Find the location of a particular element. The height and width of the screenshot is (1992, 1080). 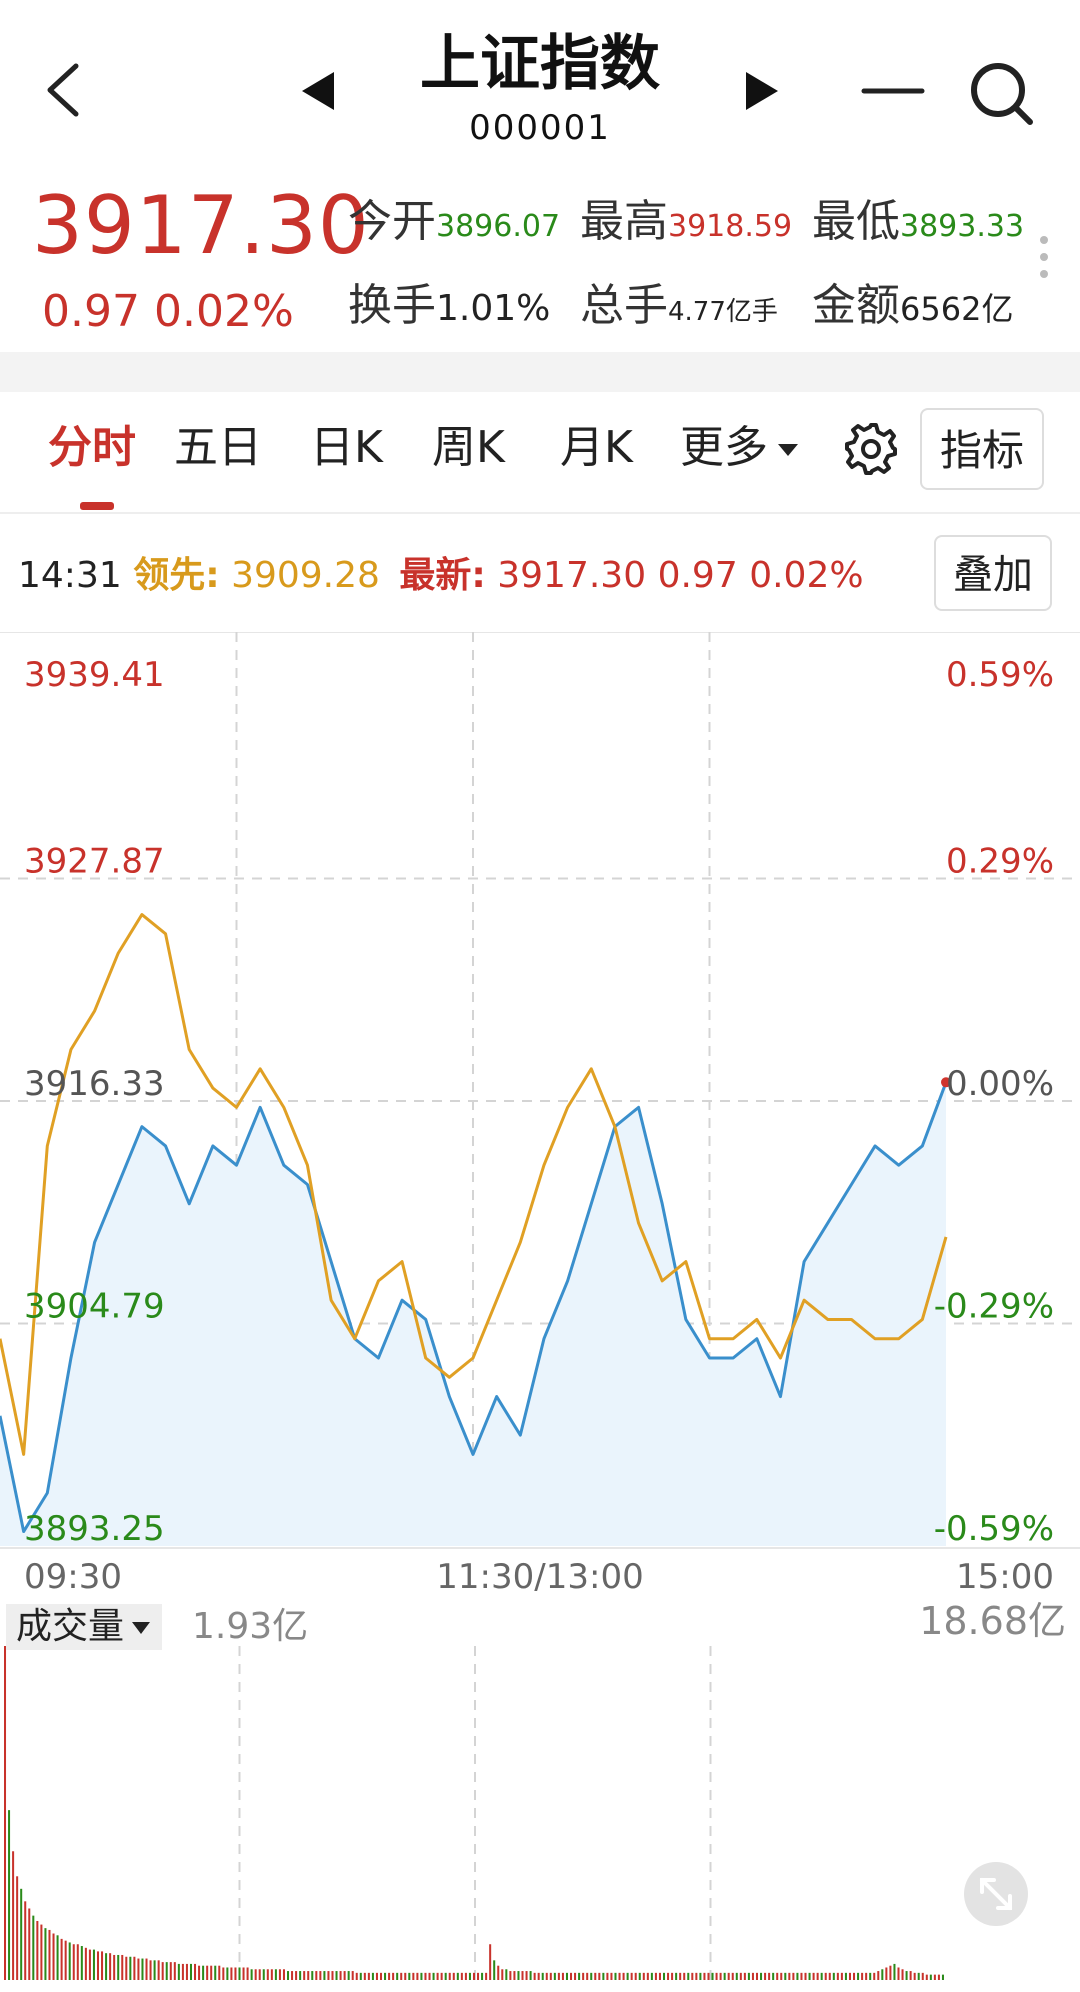

previous-stock-button is located at coordinates (318, 91).